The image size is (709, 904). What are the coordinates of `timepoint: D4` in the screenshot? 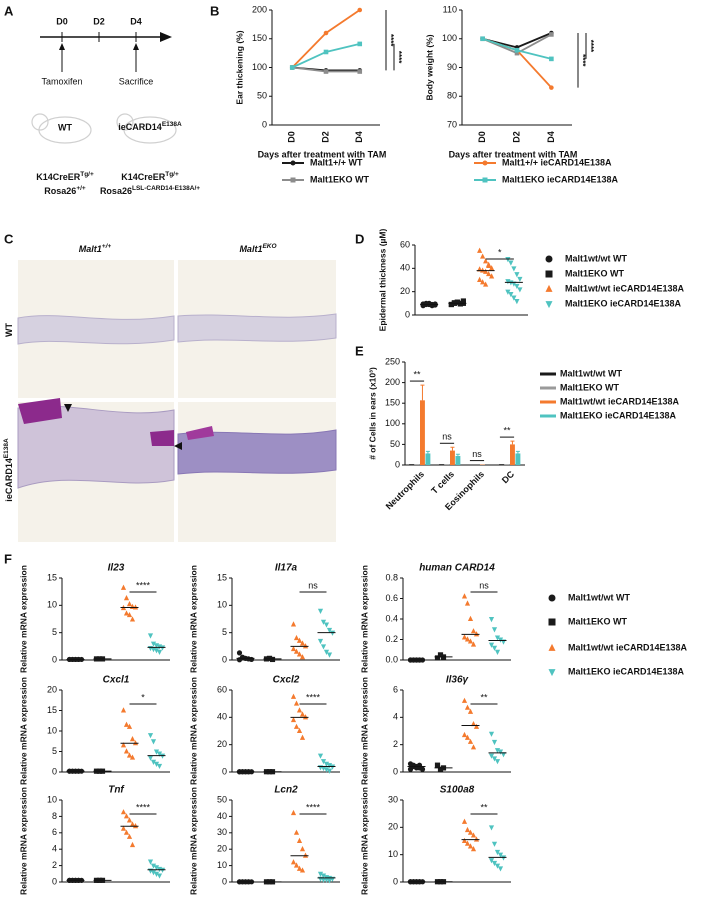 It's located at (136, 21).